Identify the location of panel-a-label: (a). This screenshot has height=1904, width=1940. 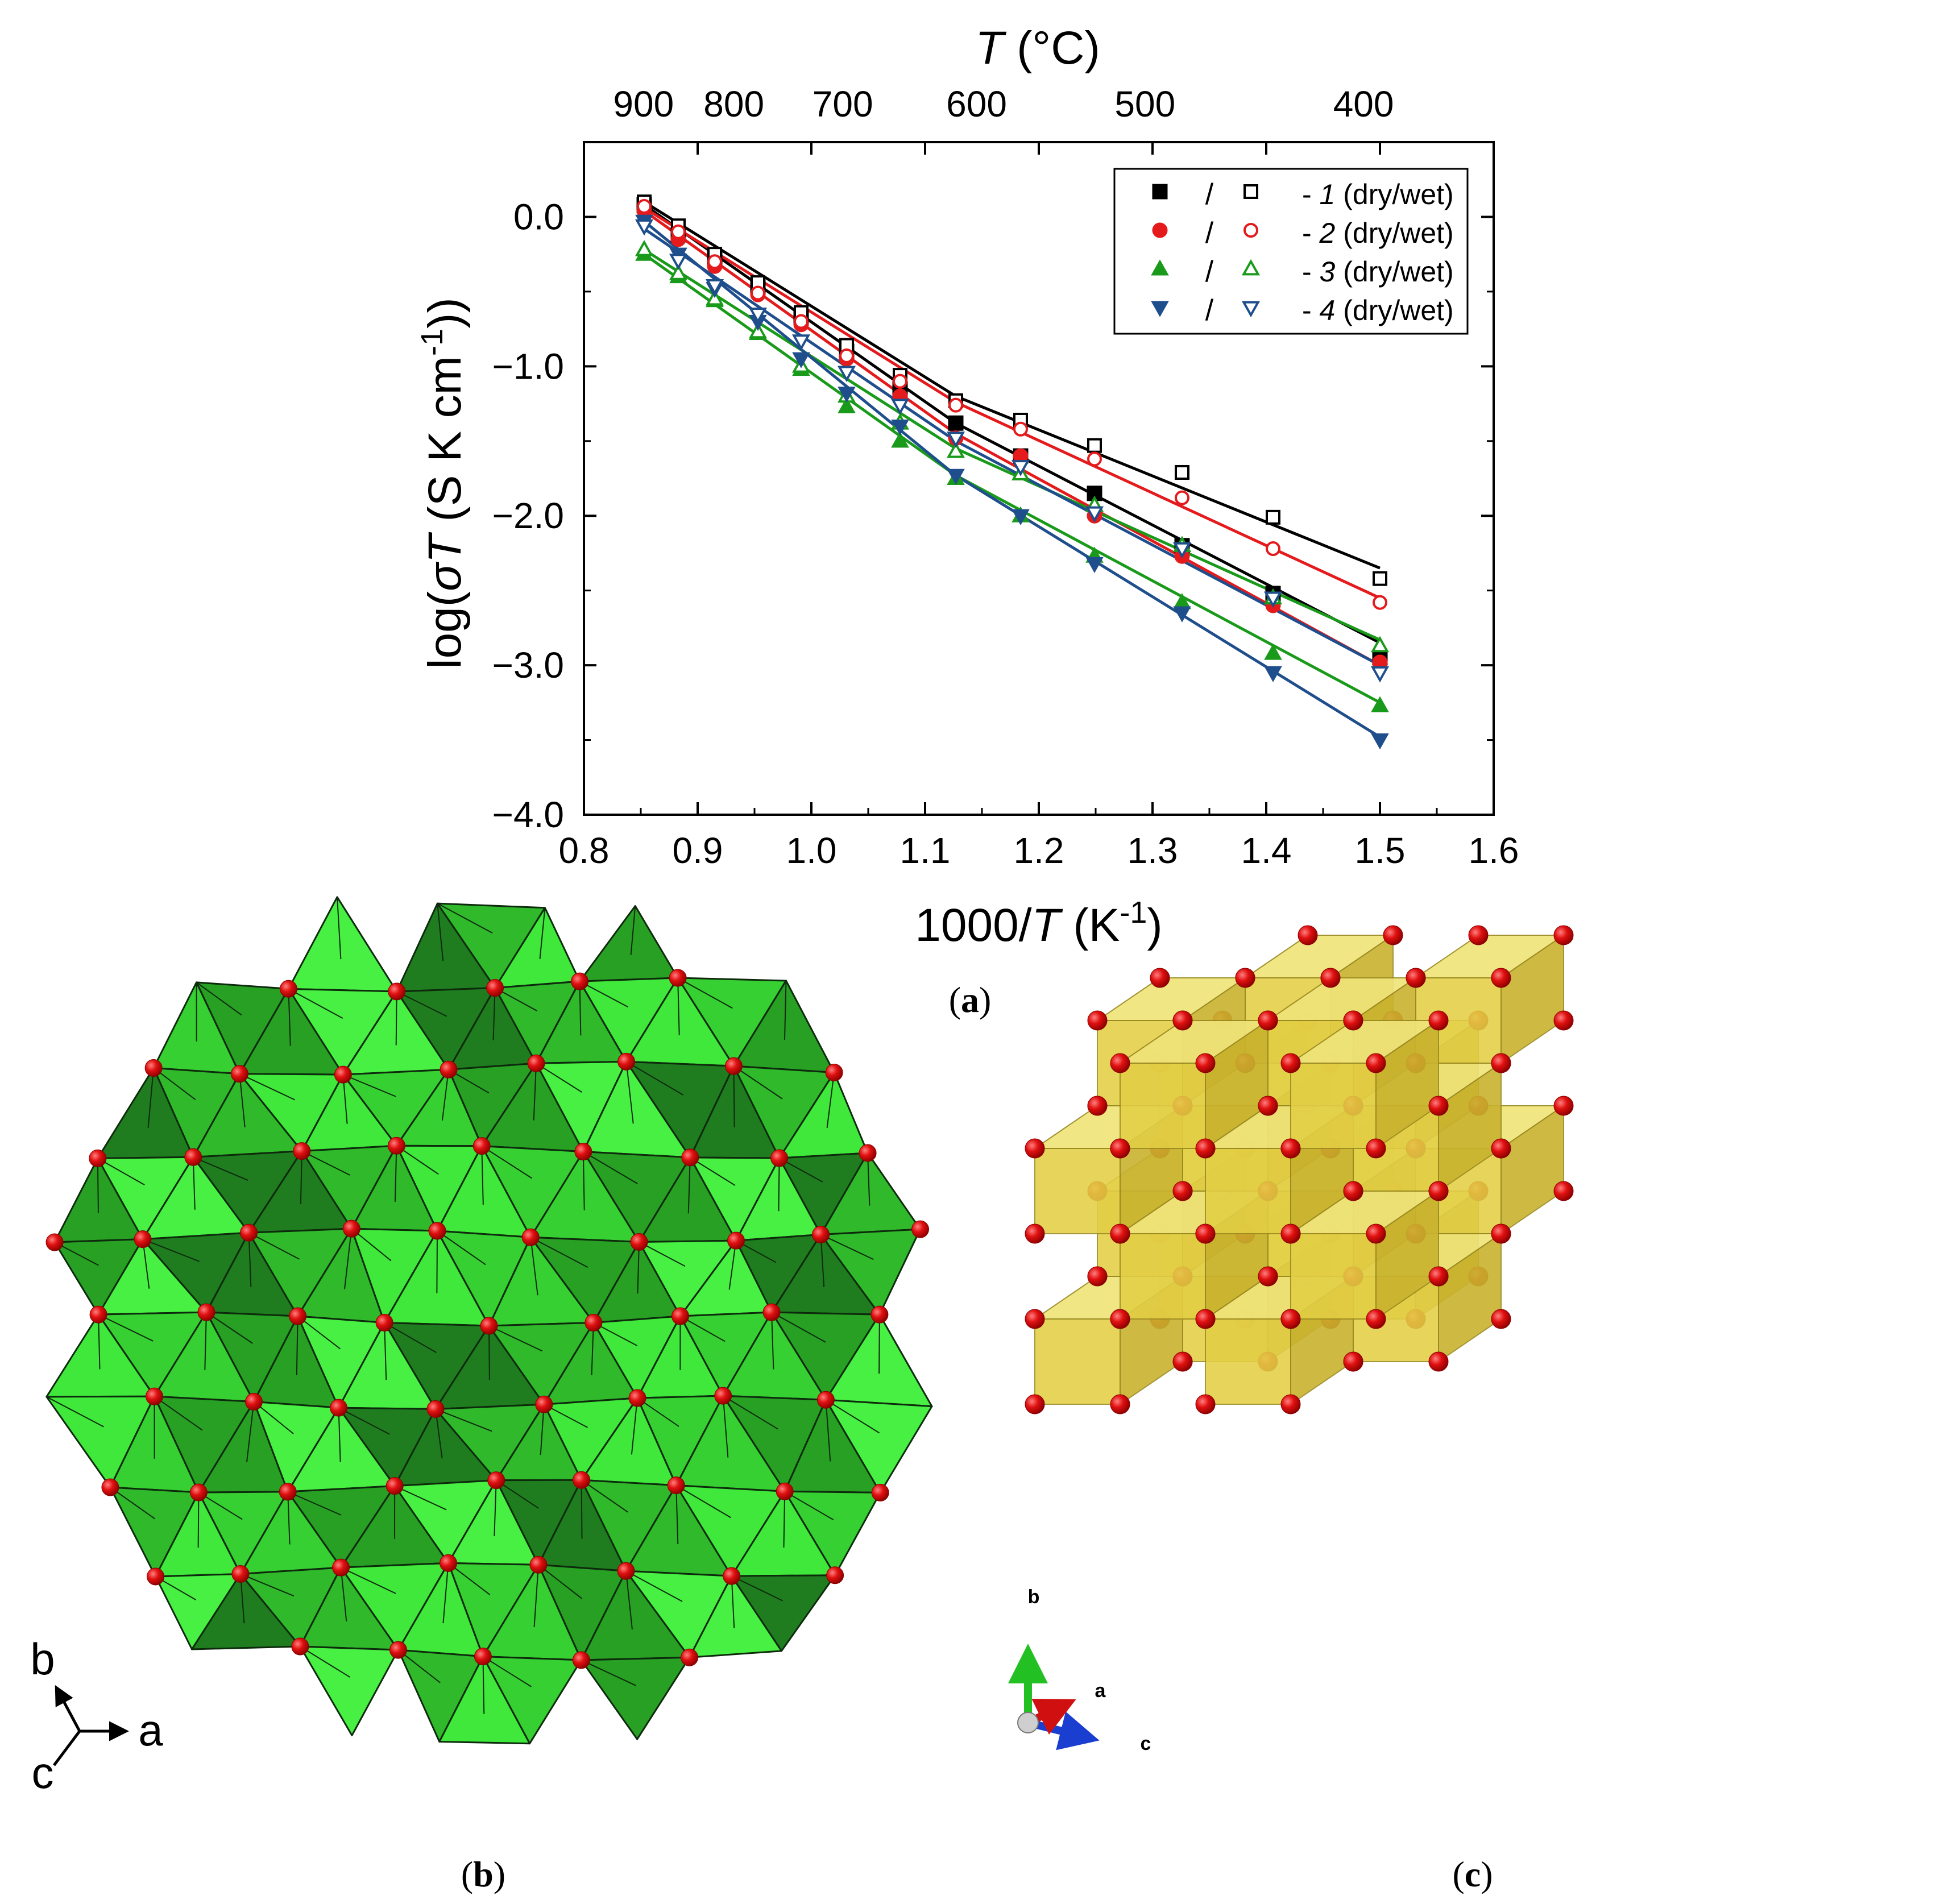
(970, 1000).